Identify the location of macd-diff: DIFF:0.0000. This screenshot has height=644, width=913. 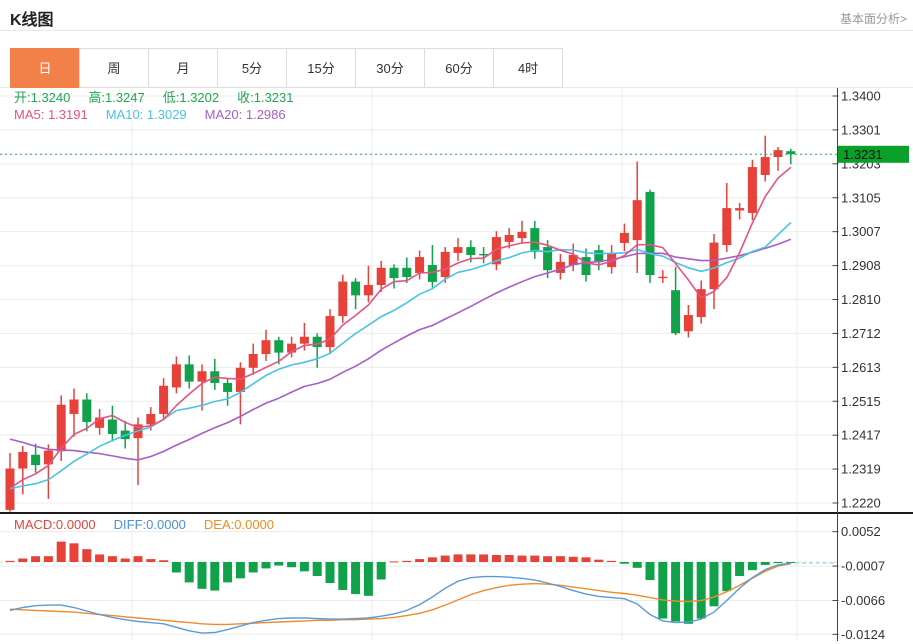
(149, 524).